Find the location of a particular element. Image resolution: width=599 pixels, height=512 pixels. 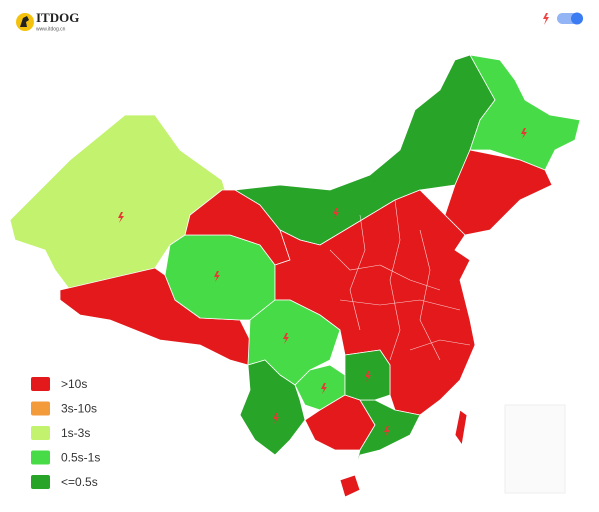

logo-subtitle: www.itdog.cn is located at coordinates (51, 29).